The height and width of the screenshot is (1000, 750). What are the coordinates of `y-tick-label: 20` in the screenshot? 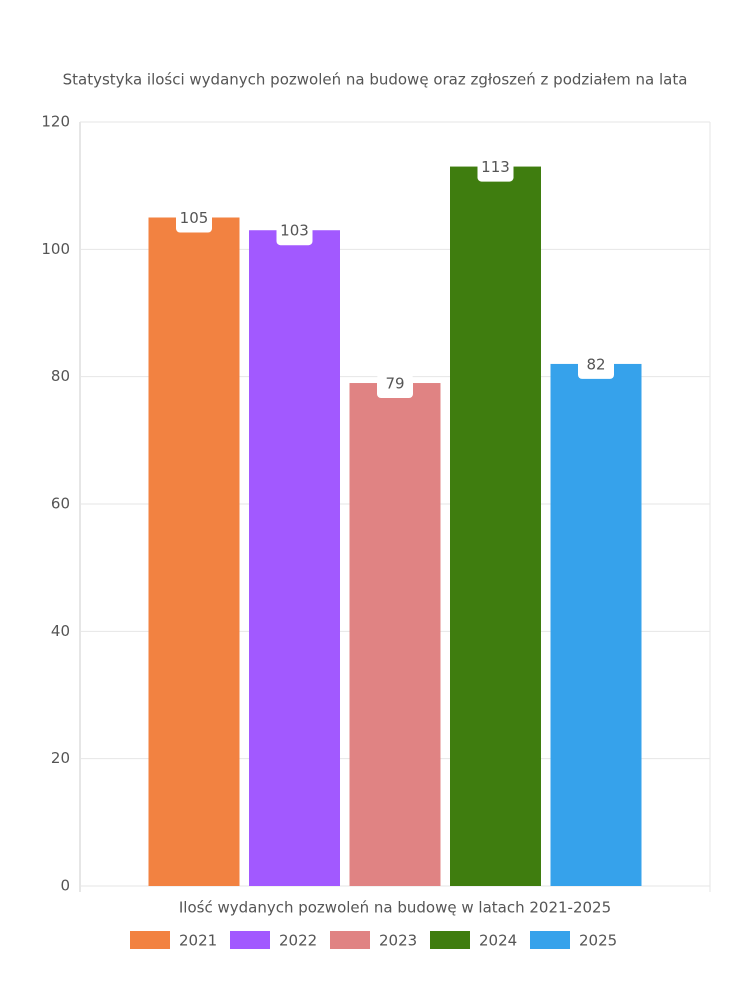 It's located at (60, 758).